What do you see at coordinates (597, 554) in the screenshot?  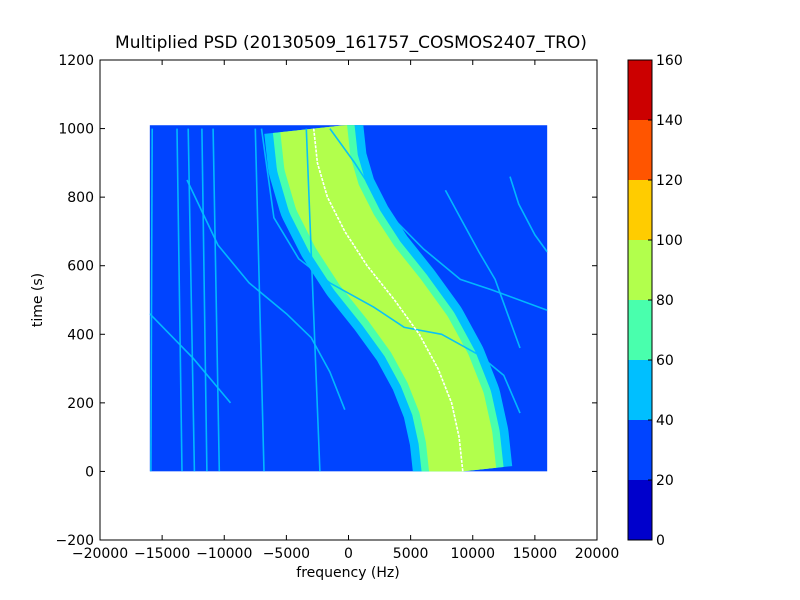 I see `x-tick-label: 20000` at bounding box center [597, 554].